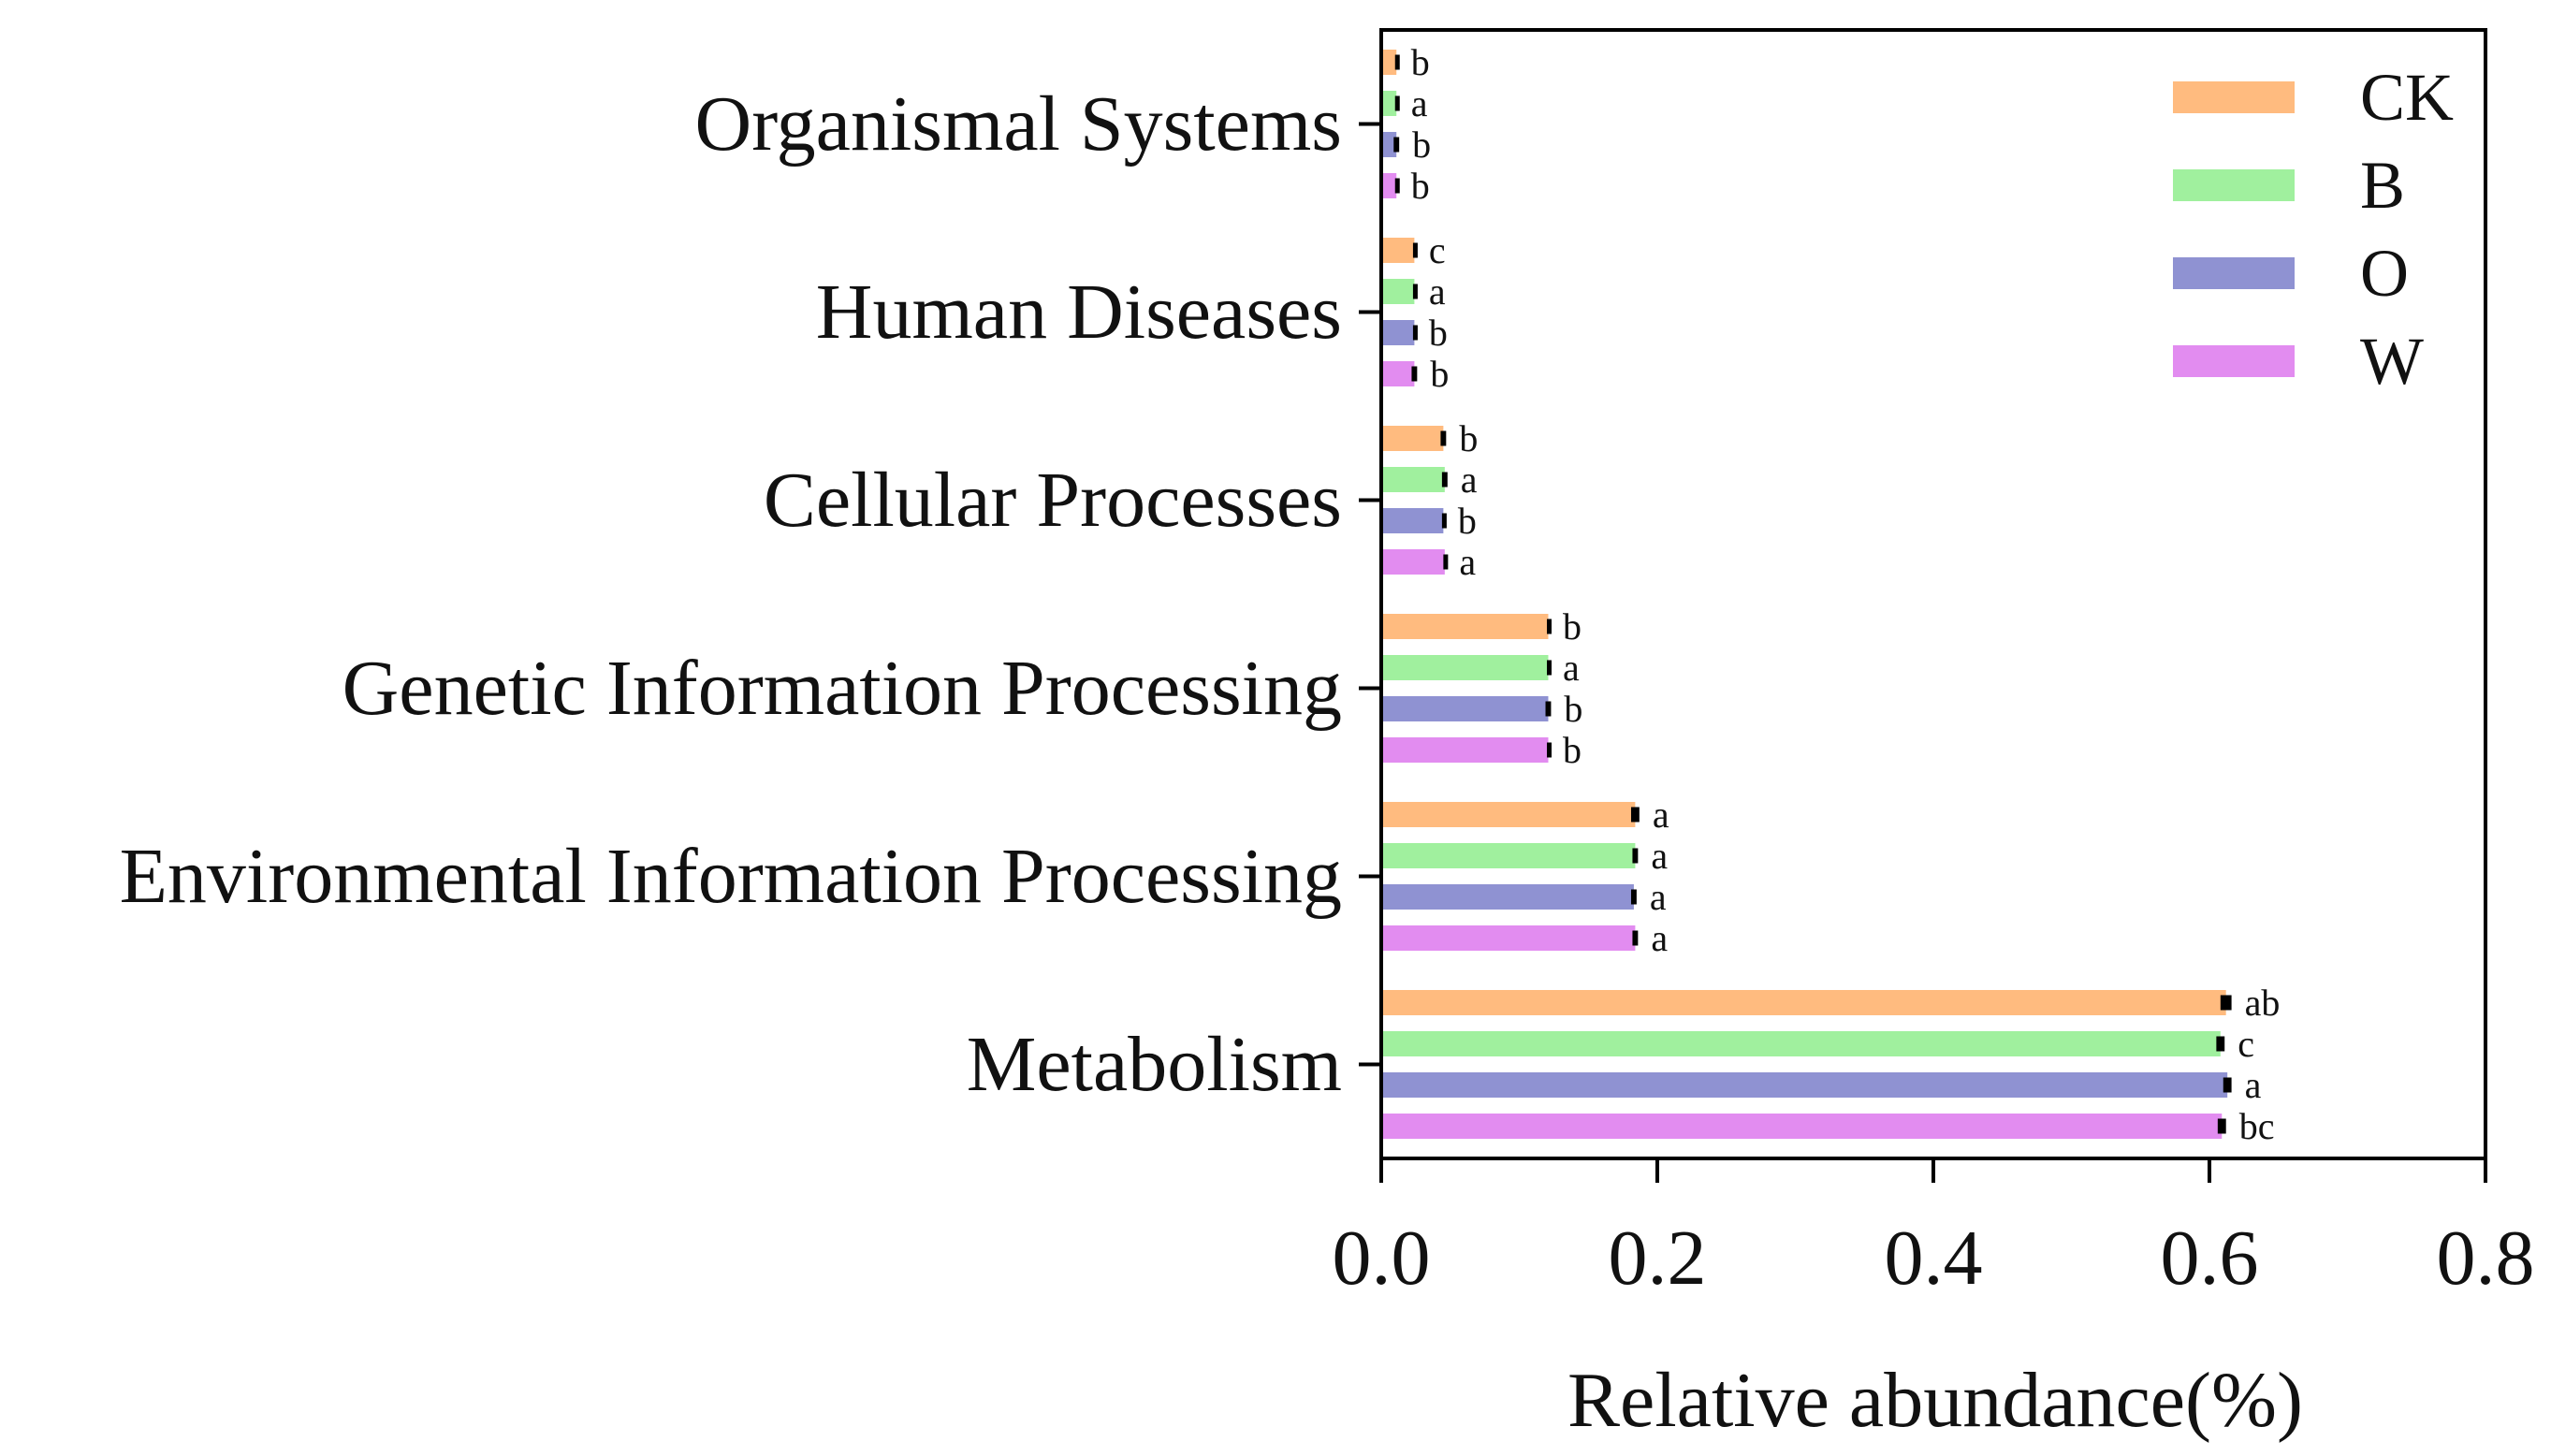 Image resolution: width=2551 pixels, height=1456 pixels. What do you see at coordinates (1420, 62) in the screenshot?
I see `sig-label-ck-organismal-systems: b` at bounding box center [1420, 62].